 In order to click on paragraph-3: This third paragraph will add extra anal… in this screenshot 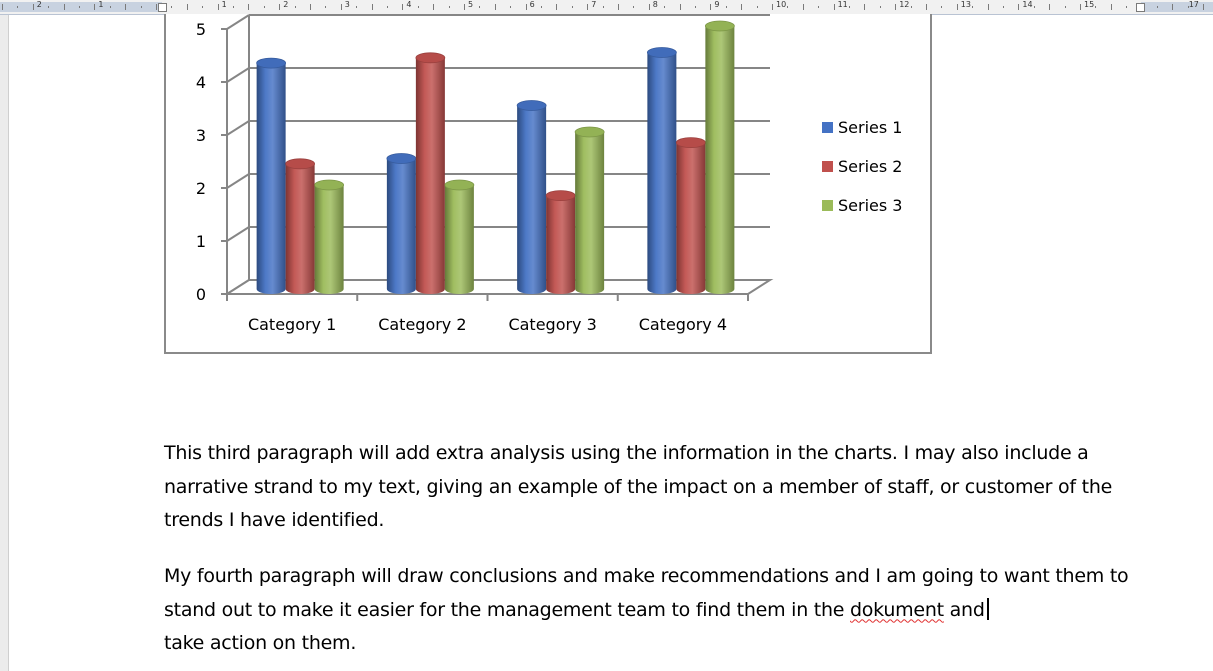, I will do `click(651, 487)`.